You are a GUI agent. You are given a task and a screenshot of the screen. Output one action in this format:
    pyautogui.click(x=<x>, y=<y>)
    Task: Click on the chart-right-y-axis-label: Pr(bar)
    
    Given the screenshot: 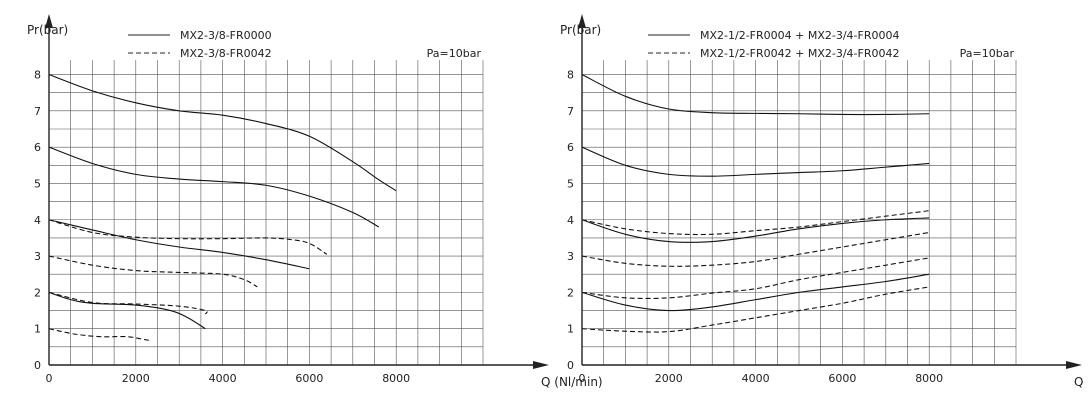 What is the action you would take?
    pyautogui.click(x=580, y=30)
    